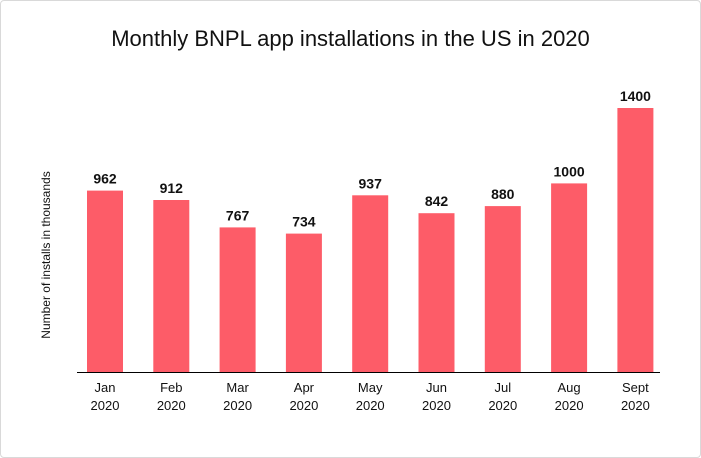  Describe the element at coordinates (171, 405) in the screenshot. I see `tick-label-feb-year: 2020` at that location.